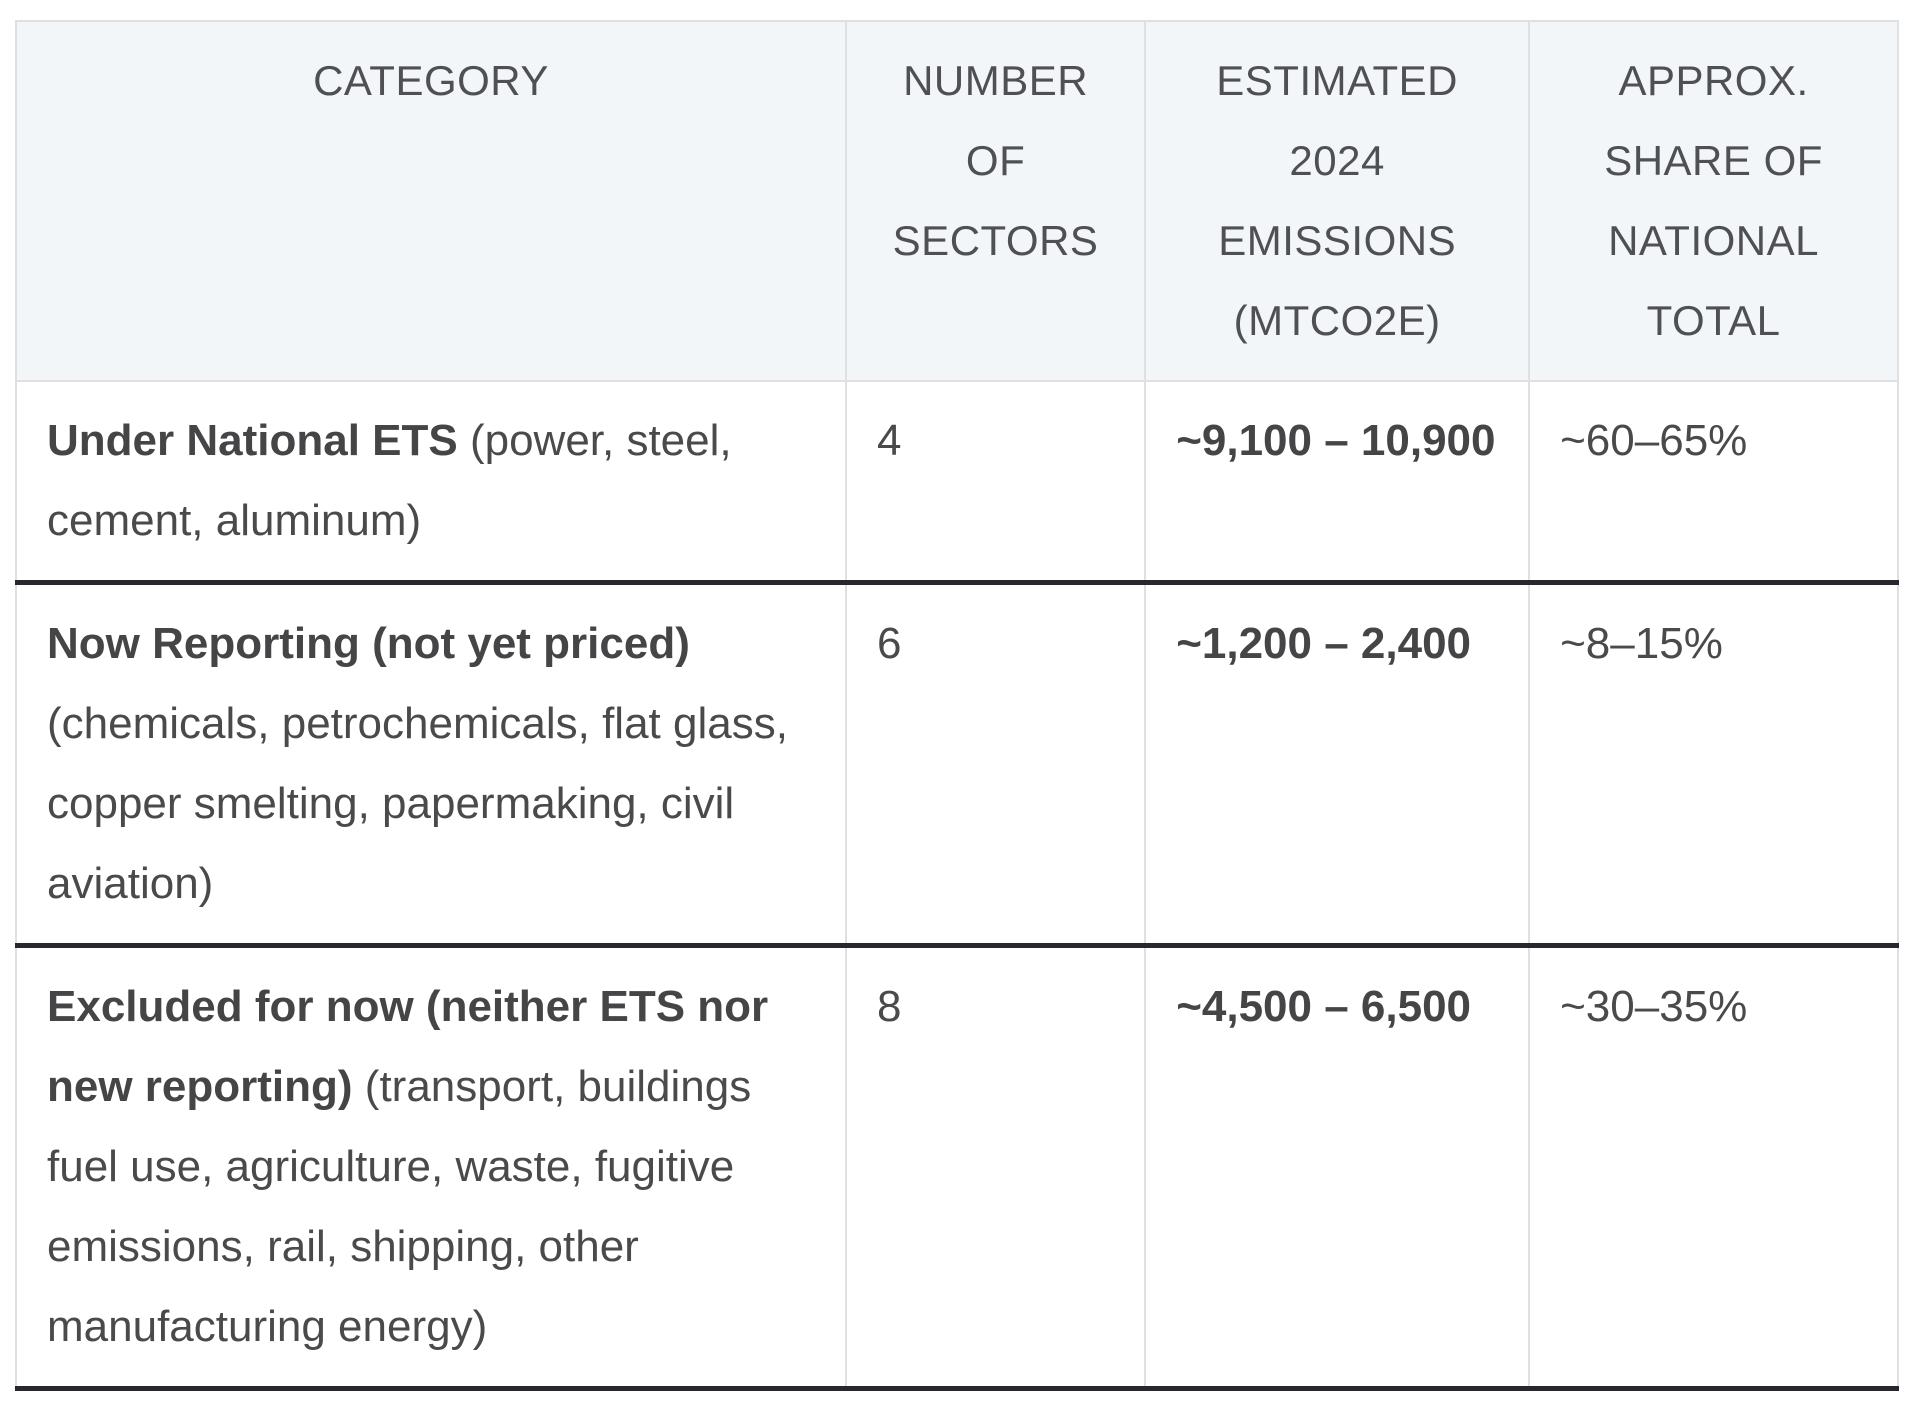 The image size is (1917, 1417). Describe the element at coordinates (389, 480) in the screenshot. I see `category-detail: (power, steel, cement, aluminum)` at that location.